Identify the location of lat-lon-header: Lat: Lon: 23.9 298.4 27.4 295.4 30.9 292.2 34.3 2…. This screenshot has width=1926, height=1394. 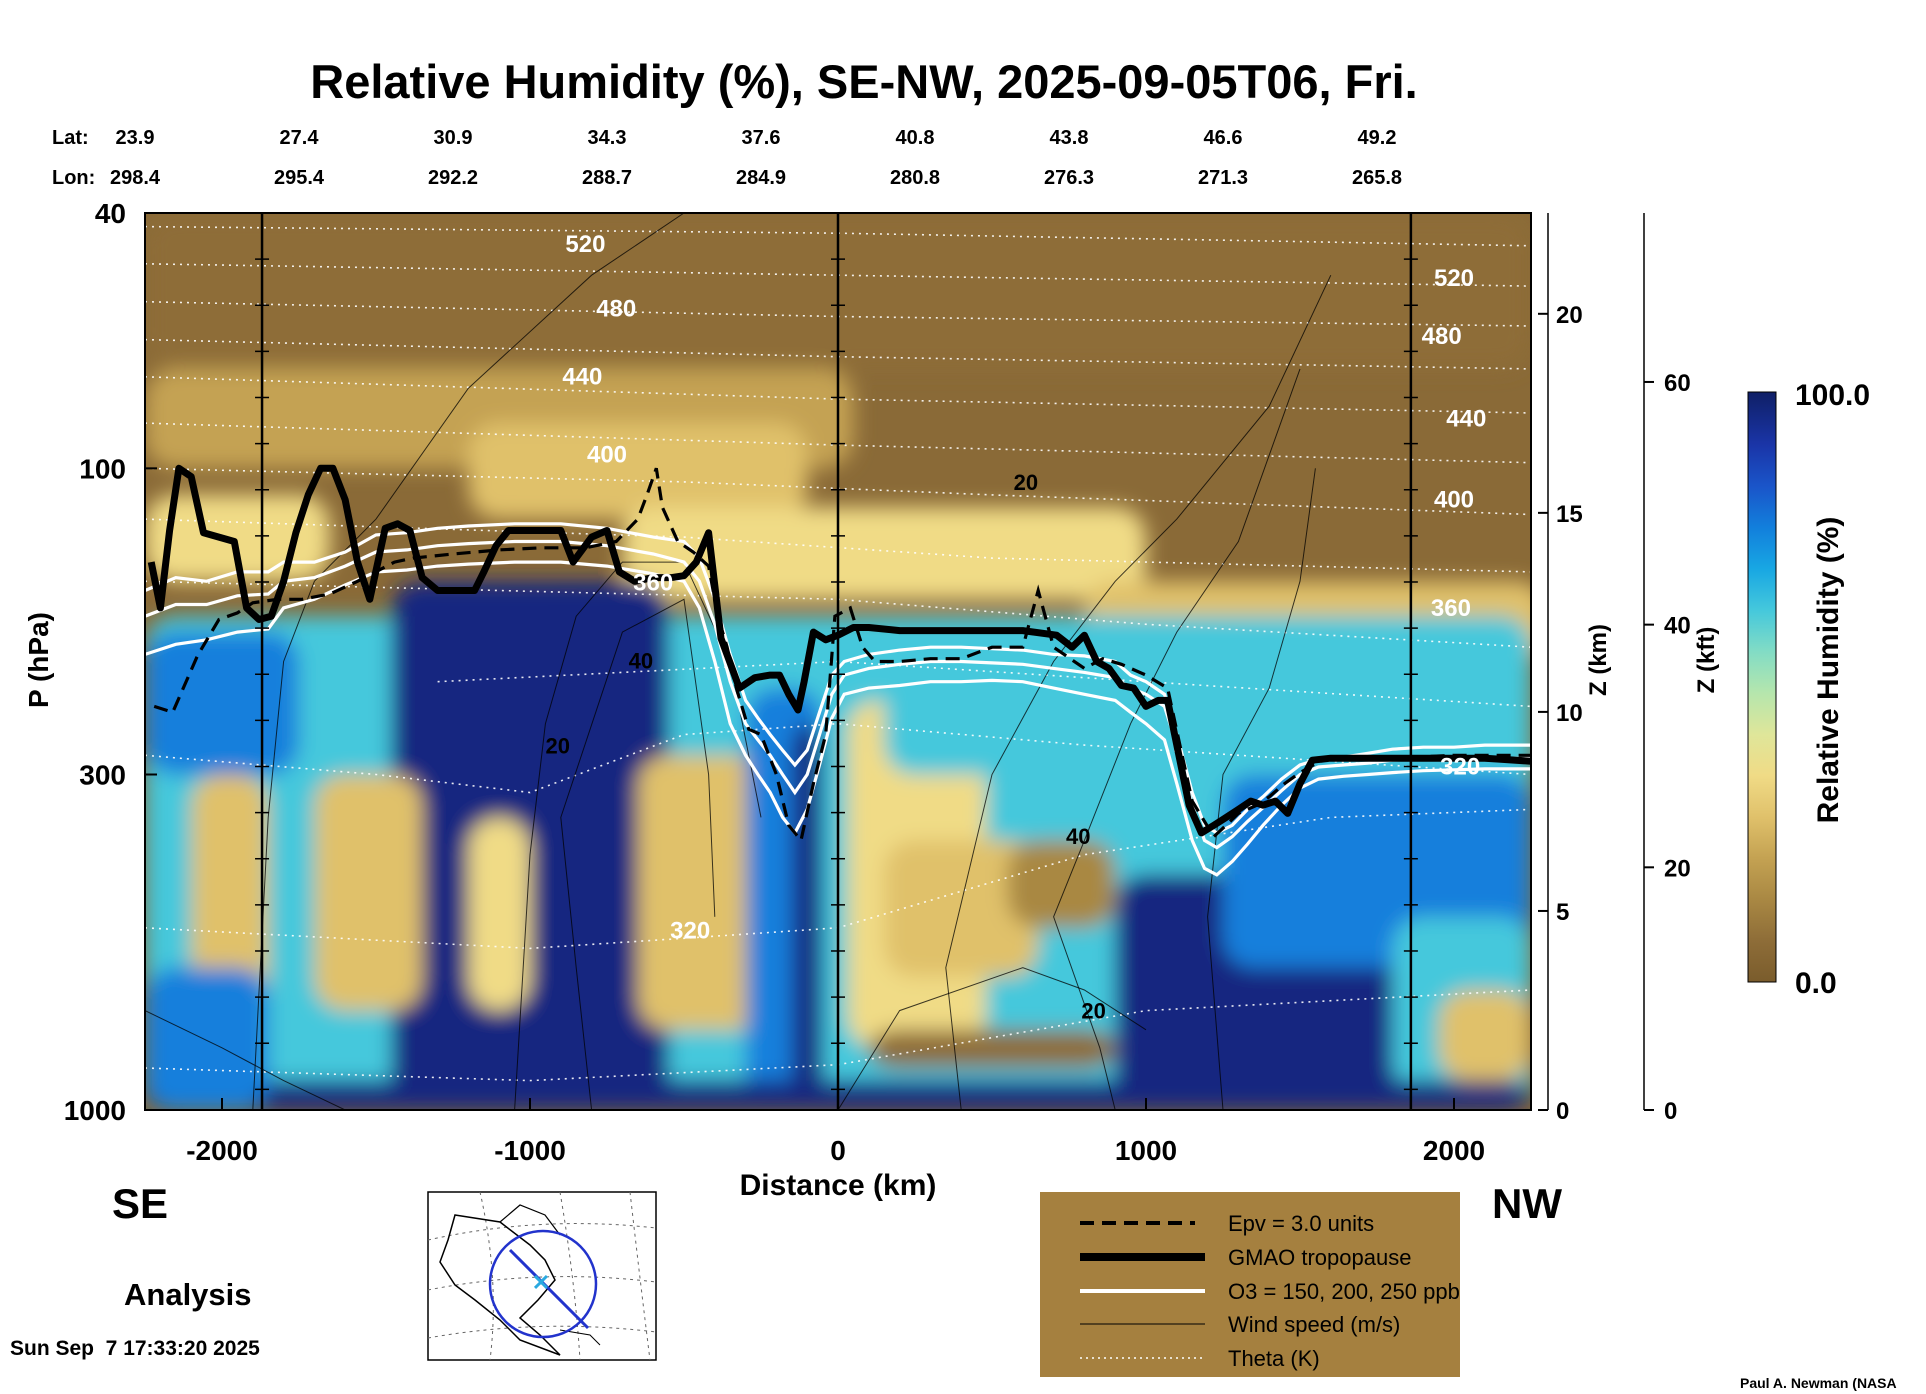
(727, 158).